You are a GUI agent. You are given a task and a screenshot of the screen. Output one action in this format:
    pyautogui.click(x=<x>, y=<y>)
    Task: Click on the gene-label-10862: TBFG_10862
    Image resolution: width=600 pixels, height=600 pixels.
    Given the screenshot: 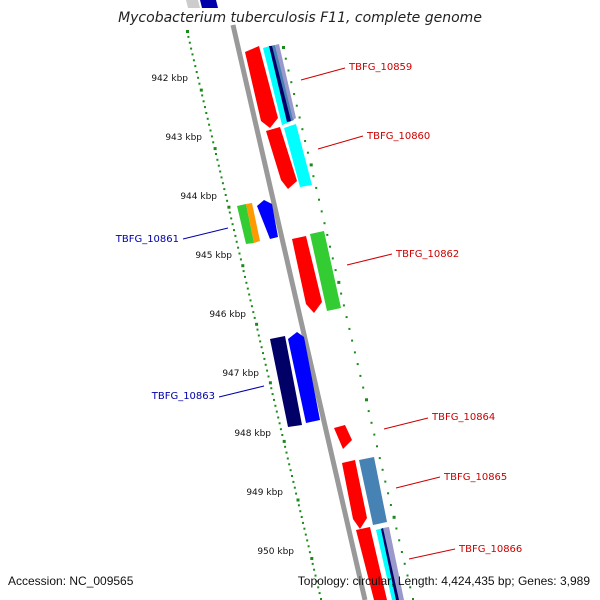 What is the action you would take?
    pyautogui.click(x=427, y=254)
    